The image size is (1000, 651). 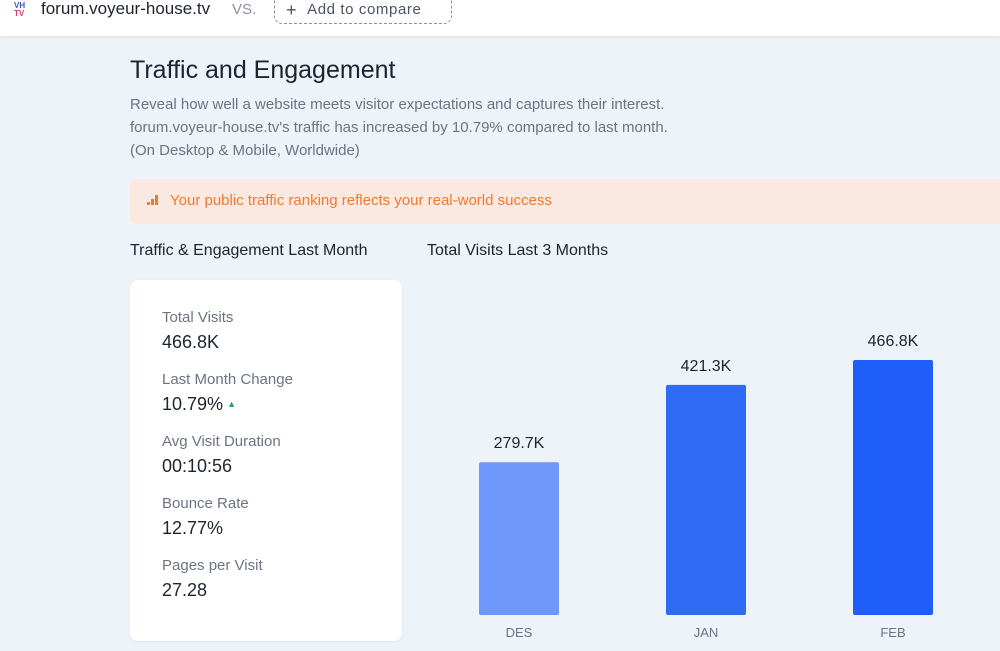 I want to click on stat-value-text: 466.8K, so click(x=191, y=342).